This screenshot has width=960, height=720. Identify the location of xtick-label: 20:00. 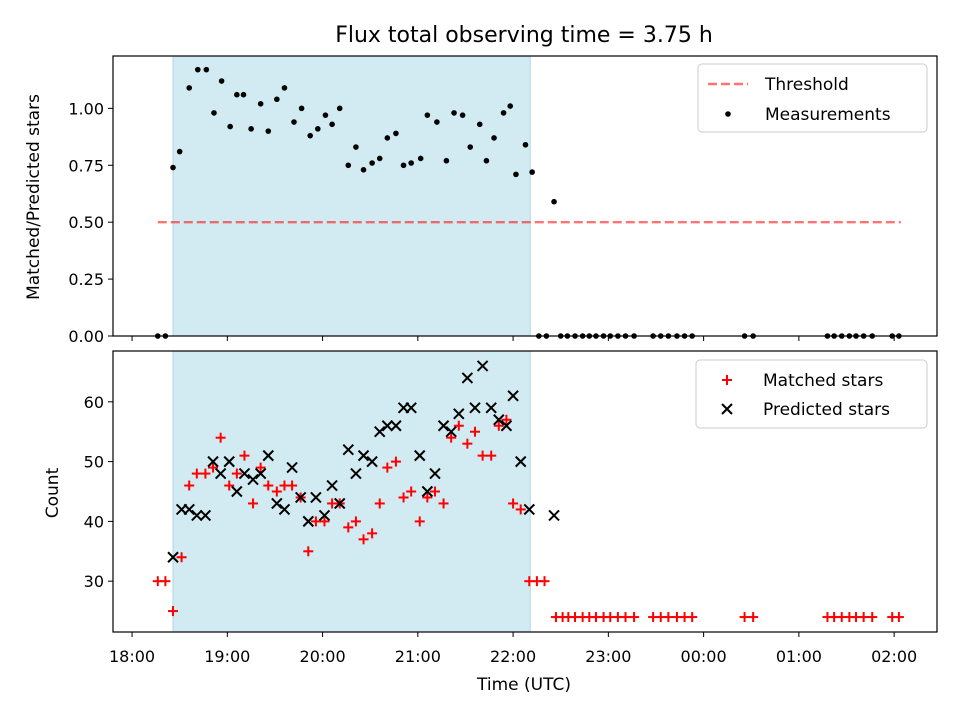
(323, 656).